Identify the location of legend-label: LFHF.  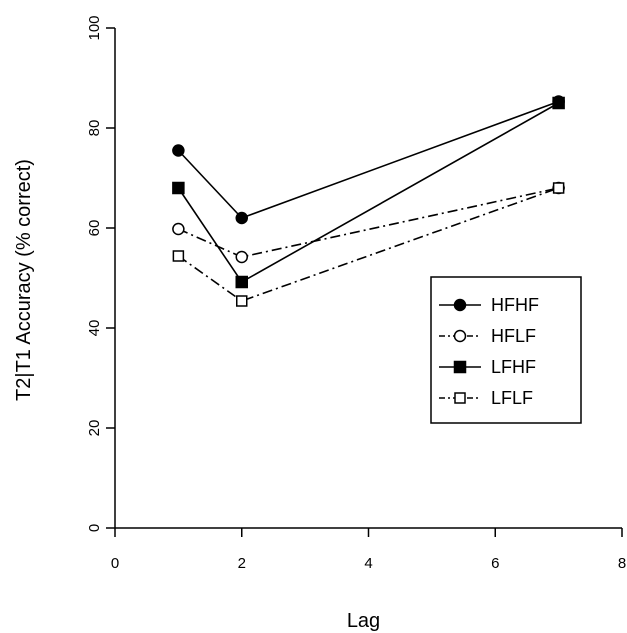
(513, 367).